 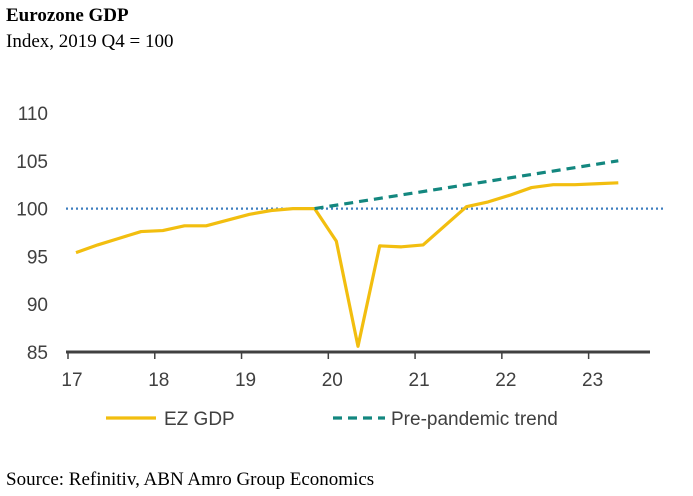 What do you see at coordinates (37, 305) in the screenshot?
I see `y-tick-label: 90` at bounding box center [37, 305].